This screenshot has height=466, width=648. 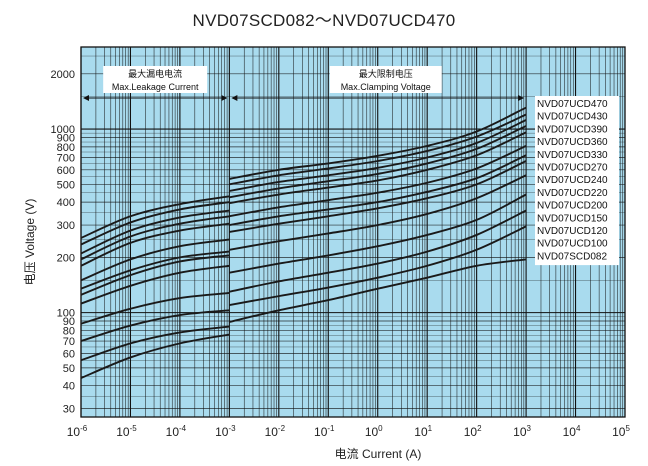 What do you see at coordinates (63, 130) in the screenshot?
I see `y-tick-label: 1000` at bounding box center [63, 130].